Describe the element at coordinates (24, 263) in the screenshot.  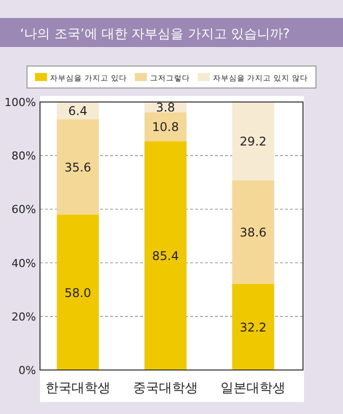
I see `y-tick-label: 40%` at that location.